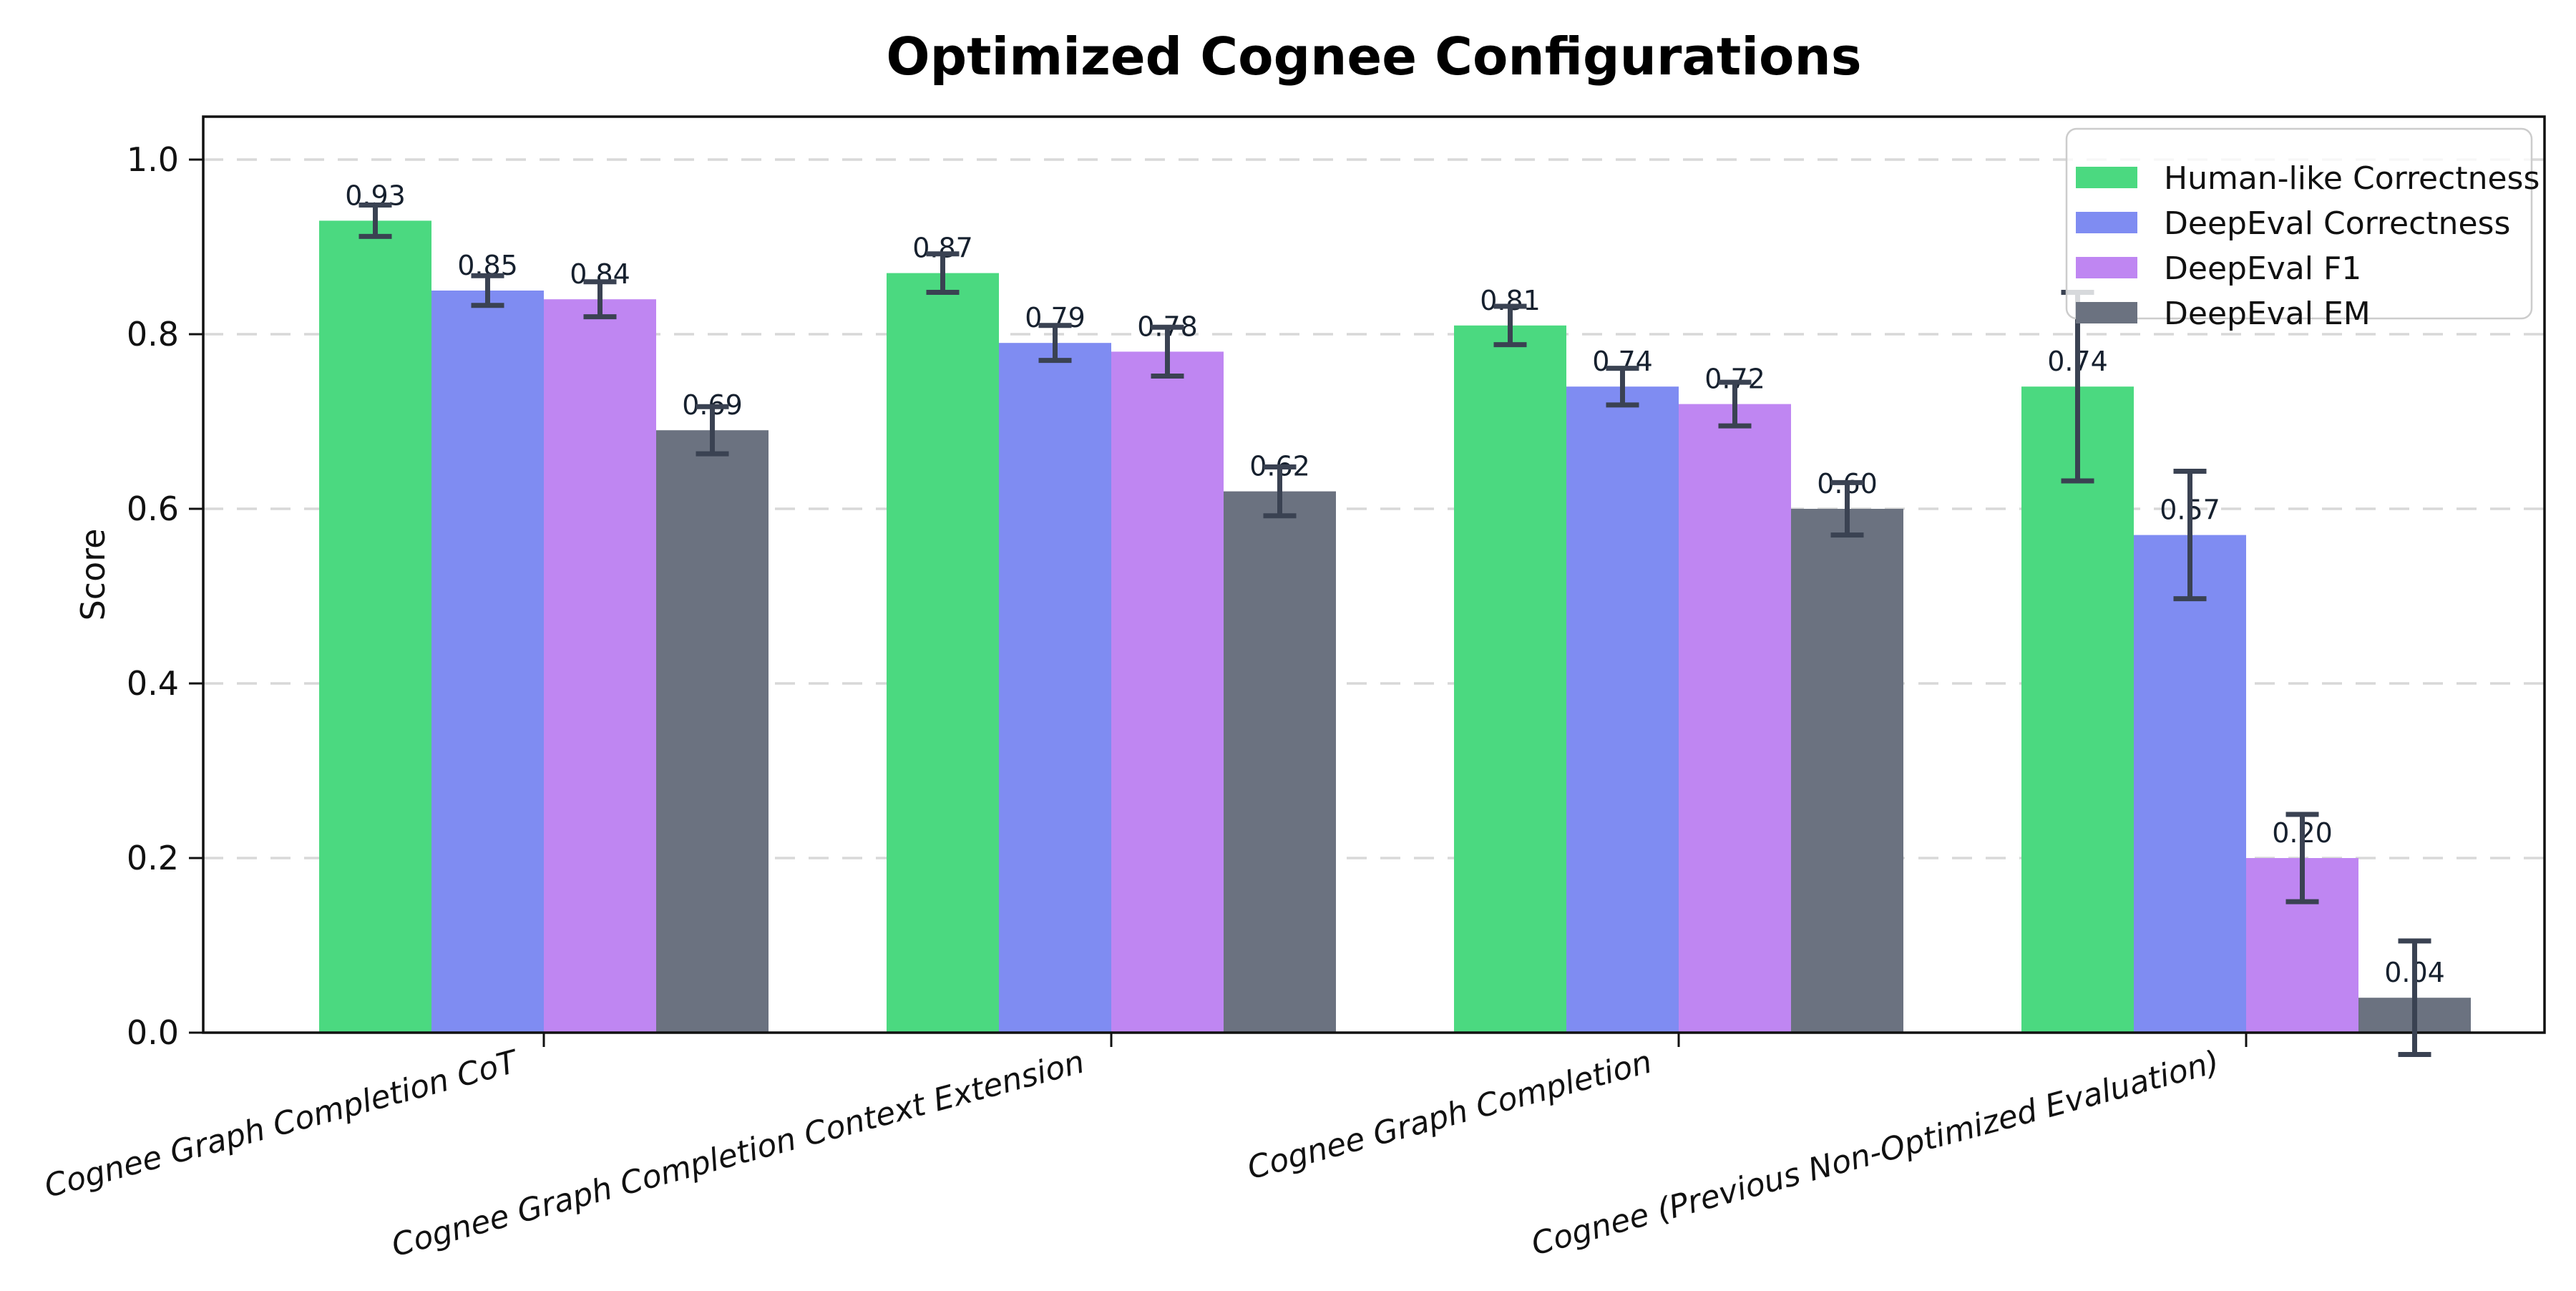  What do you see at coordinates (93, 575) in the screenshot?
I see `y-axis-label: Score` at bounding box center [93, 575].